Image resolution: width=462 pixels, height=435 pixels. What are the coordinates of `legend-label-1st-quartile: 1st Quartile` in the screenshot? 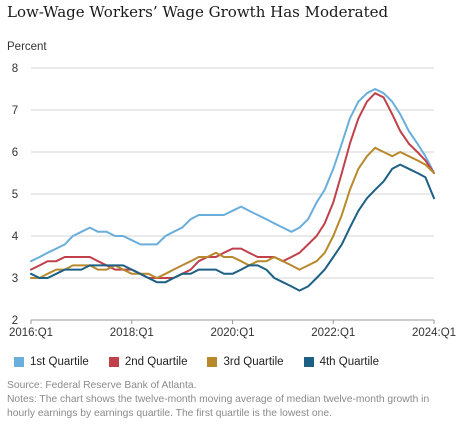 It's located at (59, 362).